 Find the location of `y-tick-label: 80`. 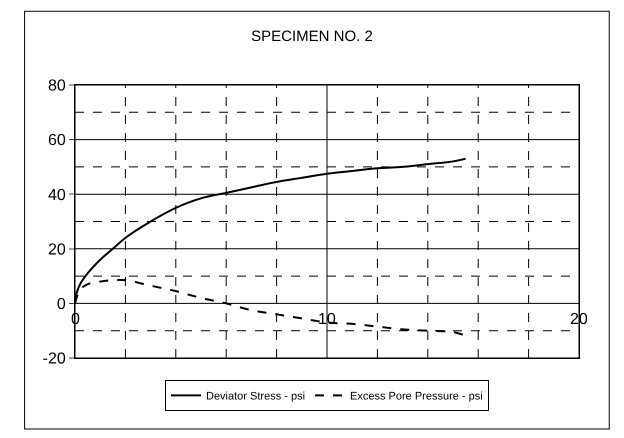

y-tick-label: 80 is located at coordinates (57, 86).